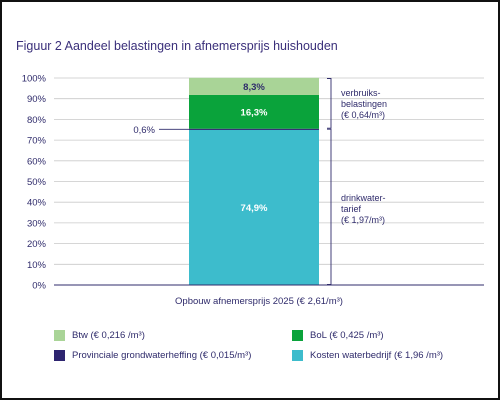 This screenshot has width=500, height=400. What do you see at coordinates (37, 161) in the screenshot?
I see `y-tick-label: 60%` at bounding box center [37, 161].